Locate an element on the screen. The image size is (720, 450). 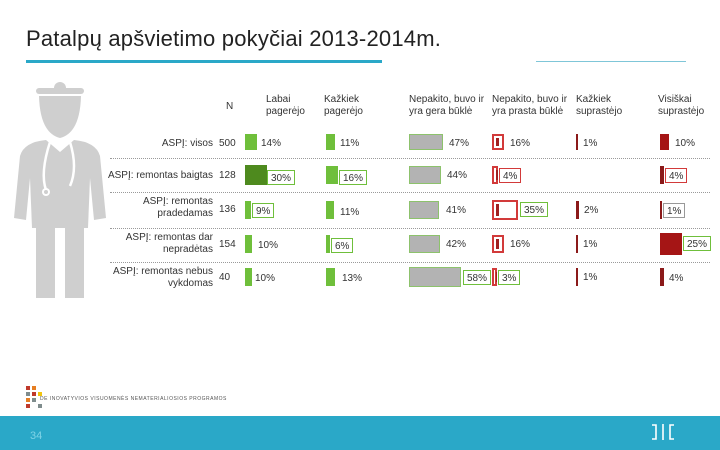
value-nepakito-gera: 47% is located at coordinates (459, 143).